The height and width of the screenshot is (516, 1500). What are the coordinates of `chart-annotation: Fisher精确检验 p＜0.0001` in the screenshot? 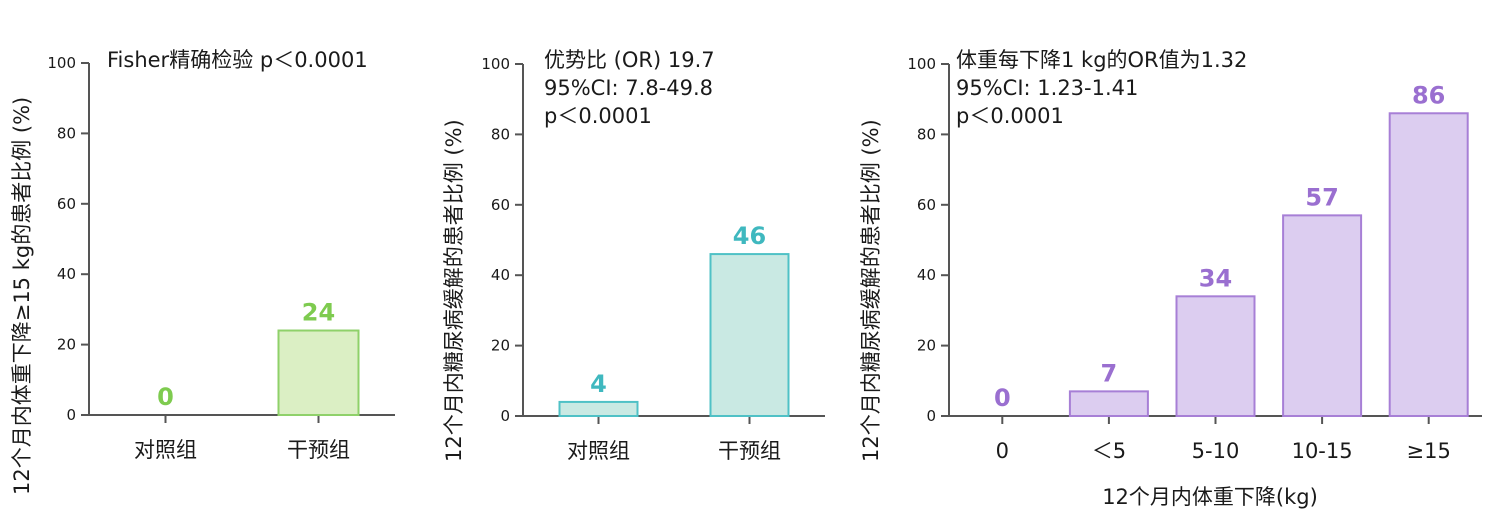 It's located at (237, 60).